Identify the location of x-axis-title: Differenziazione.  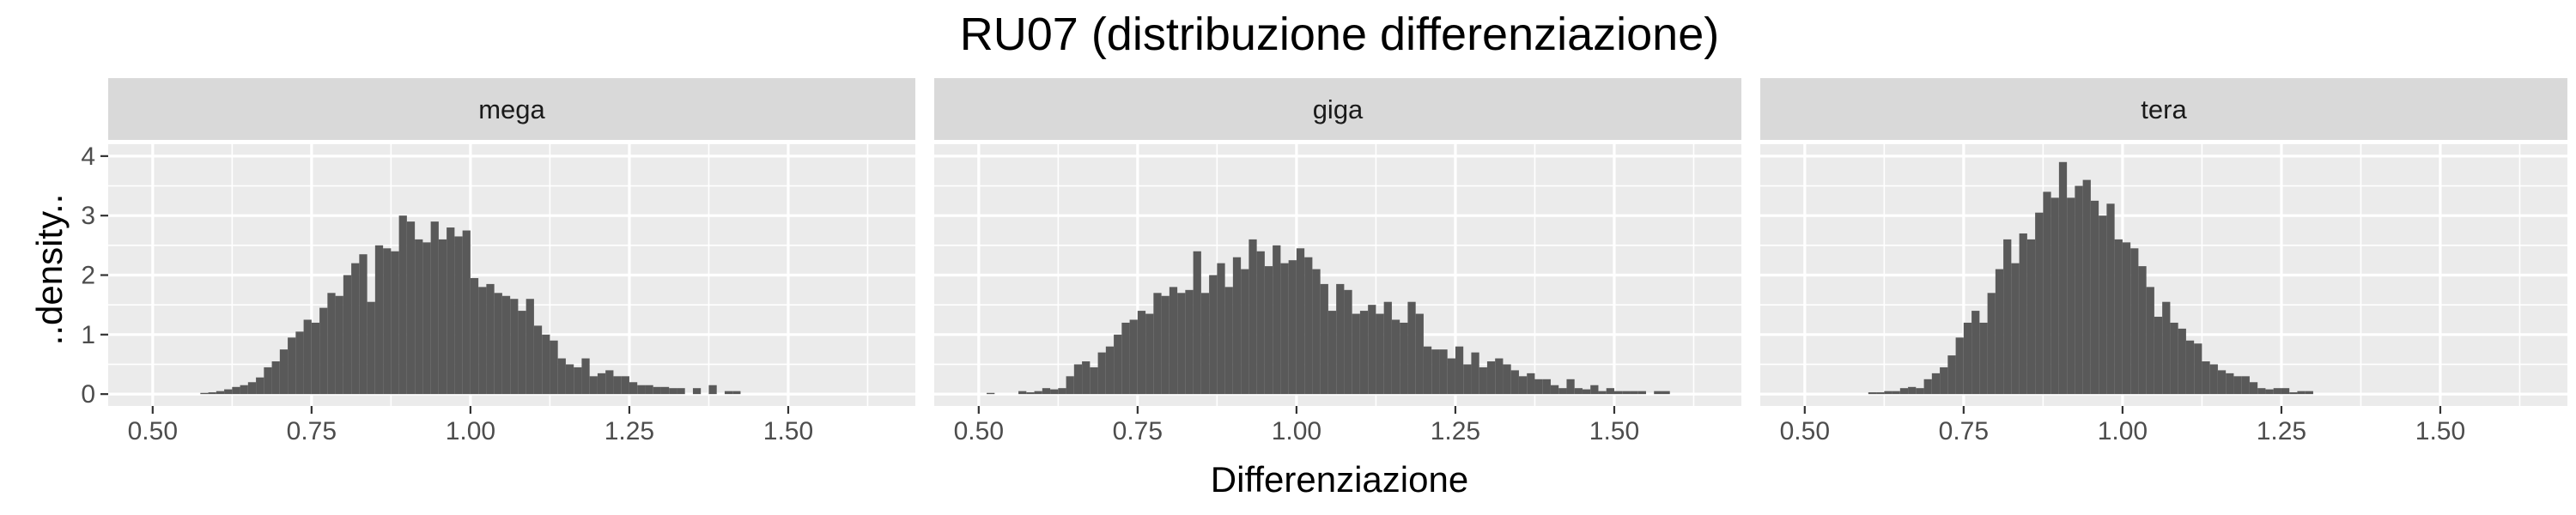
(1339, 479).